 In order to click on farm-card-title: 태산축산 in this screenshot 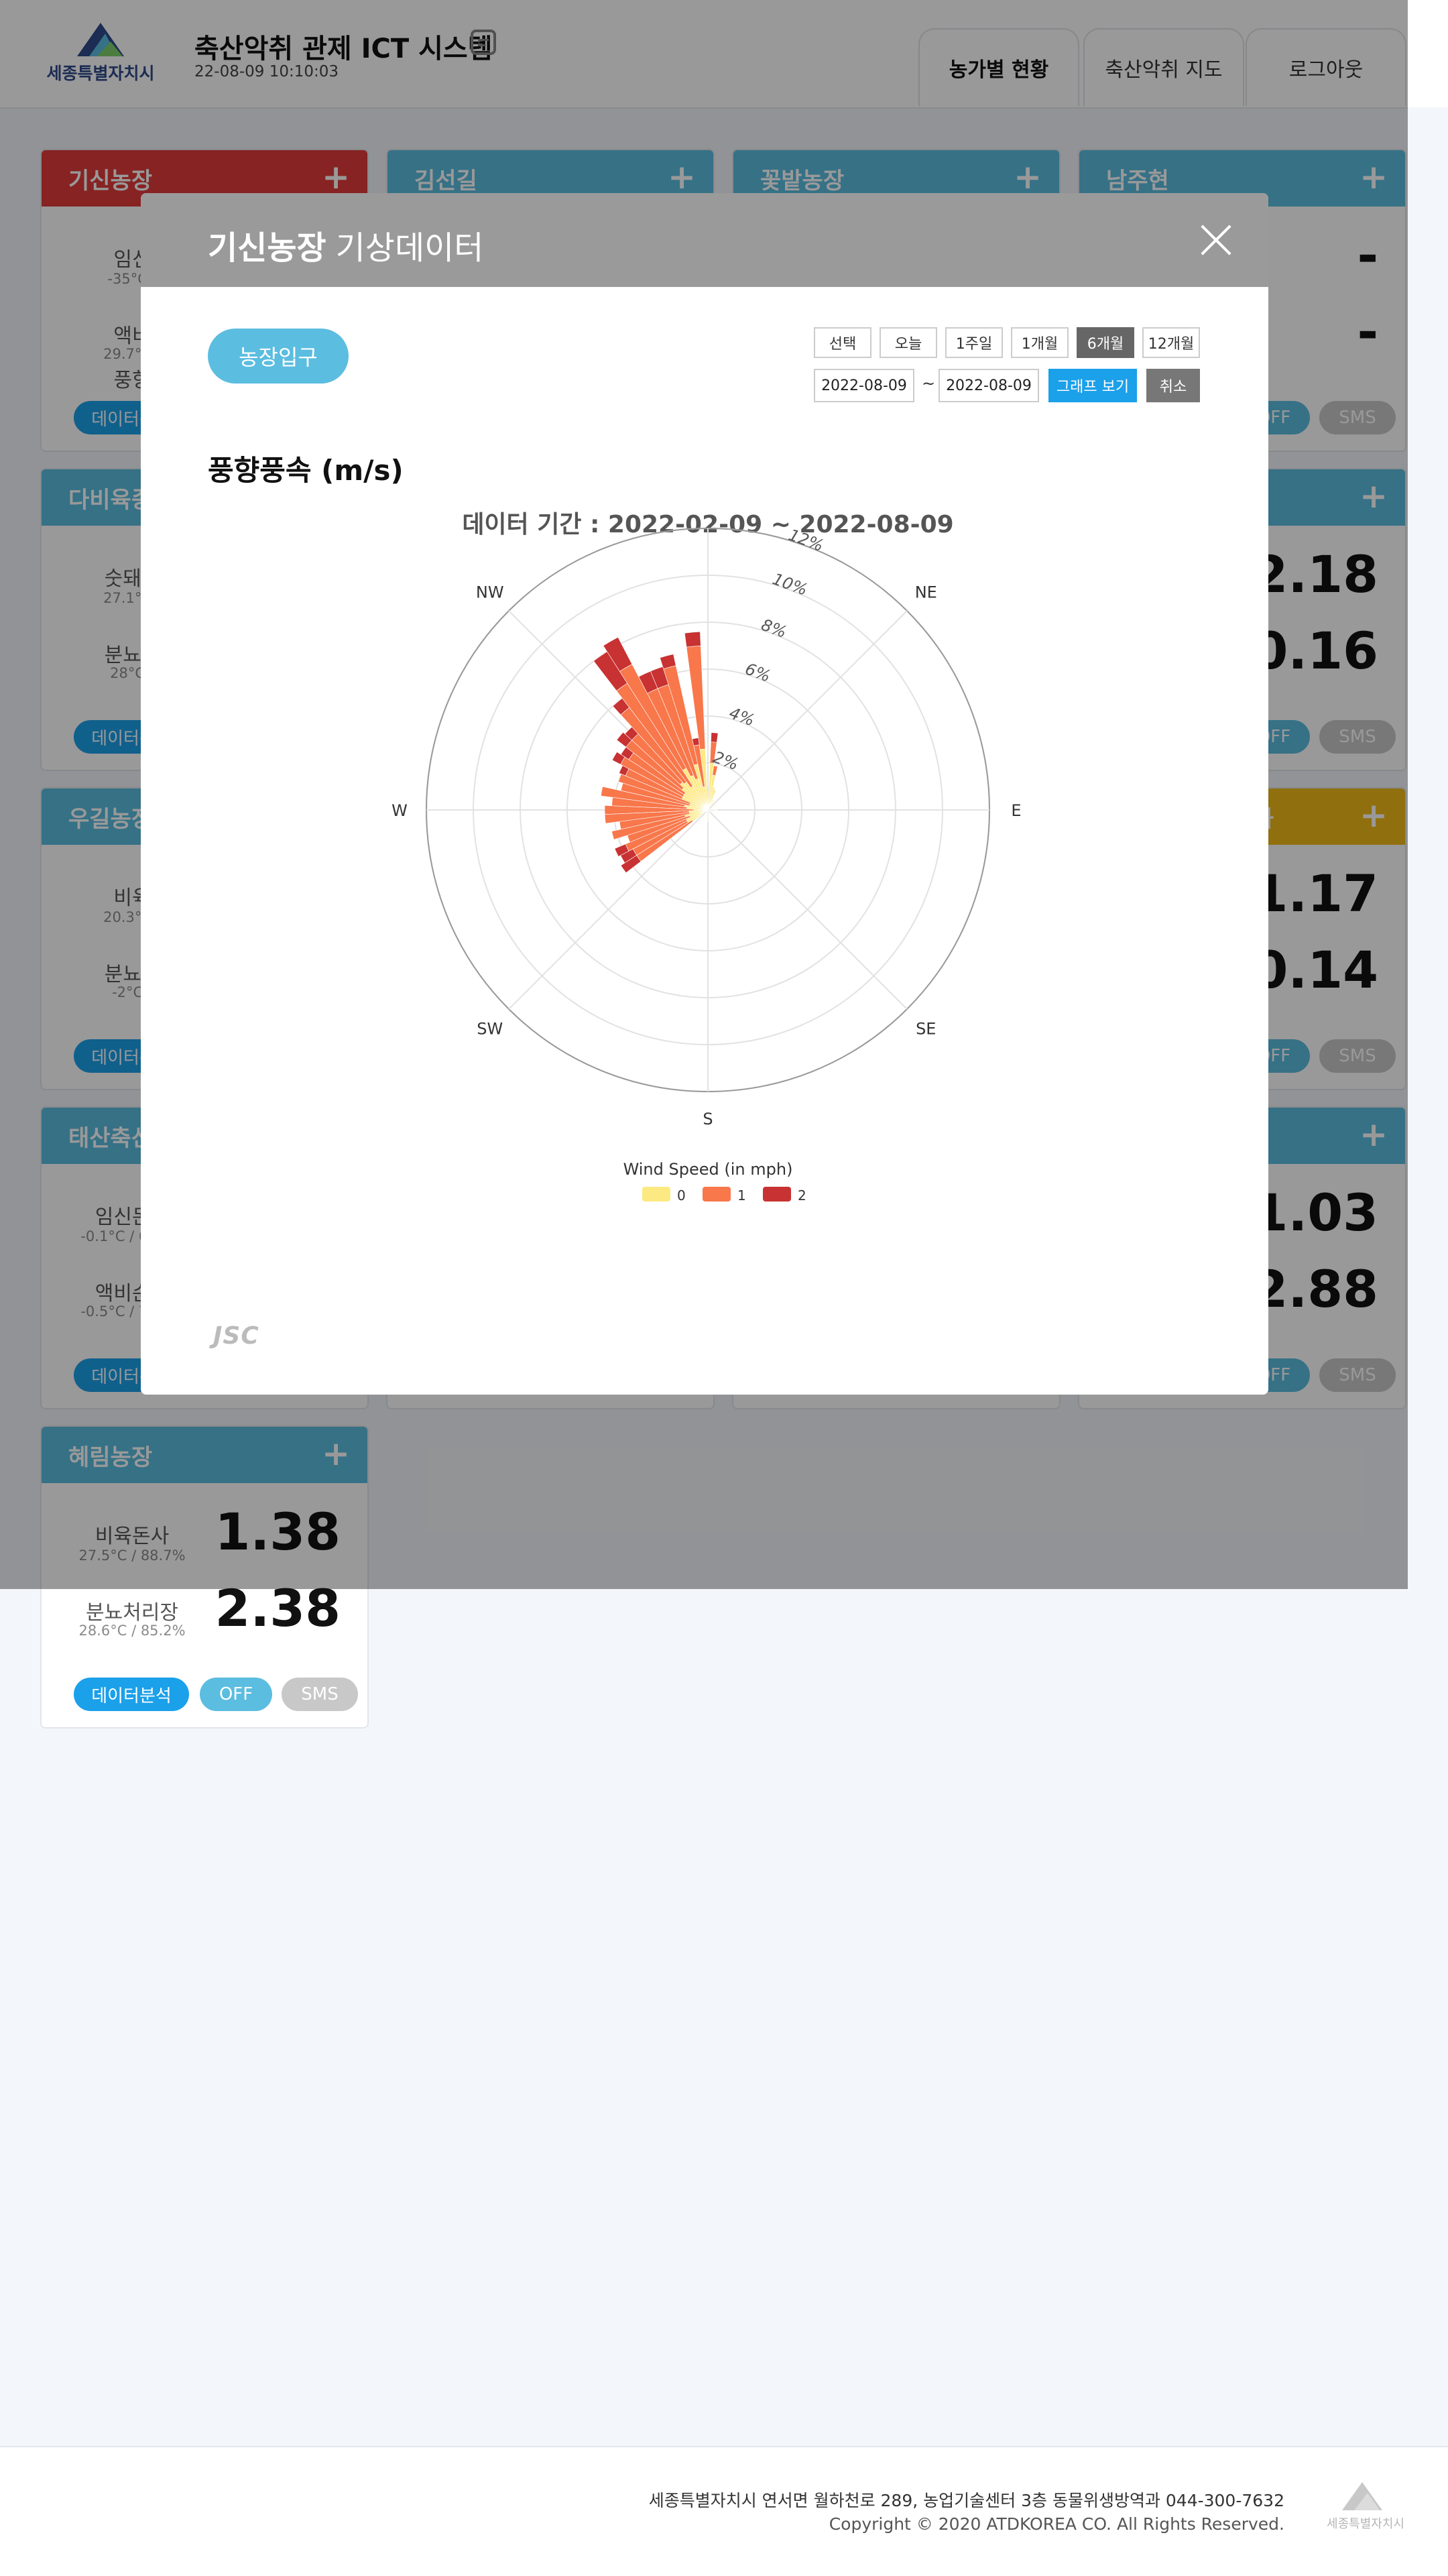, I will do `click(110, 1138)`.